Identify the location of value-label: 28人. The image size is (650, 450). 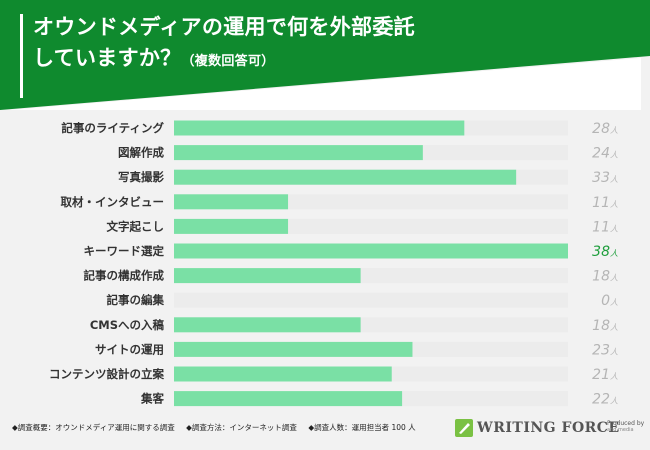
(605, 129).